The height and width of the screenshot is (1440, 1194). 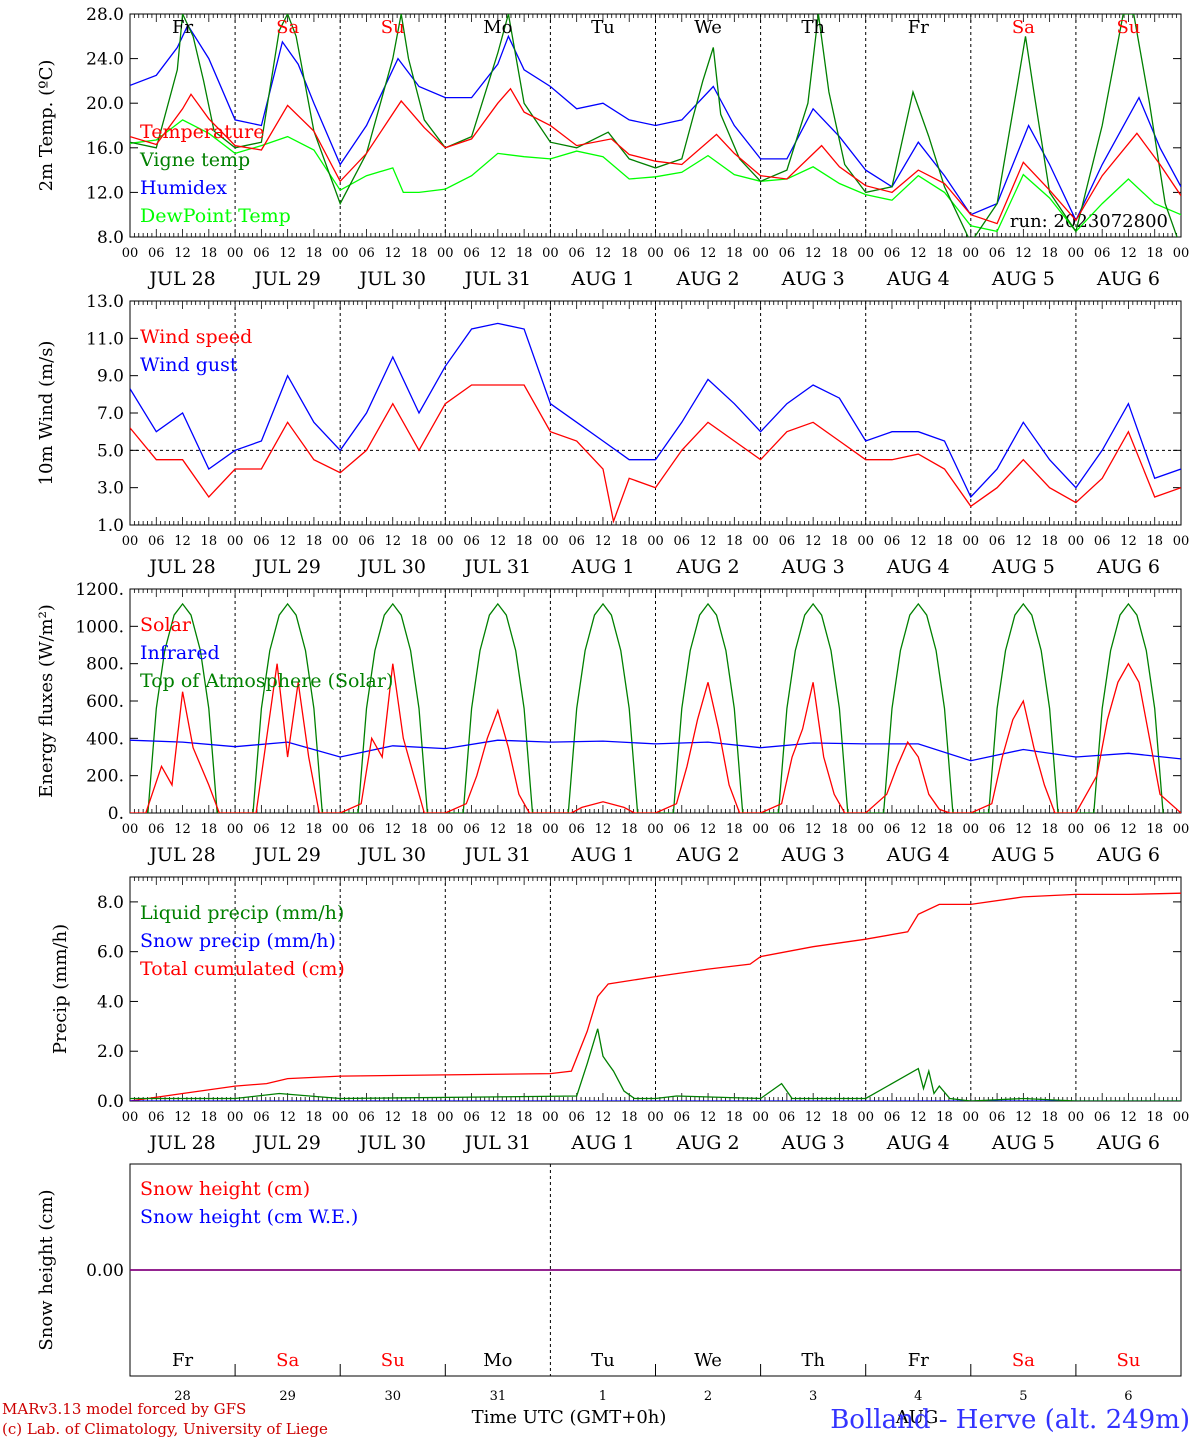 I want to click on day-label: AUG 6, so click(x=1128, y=279).